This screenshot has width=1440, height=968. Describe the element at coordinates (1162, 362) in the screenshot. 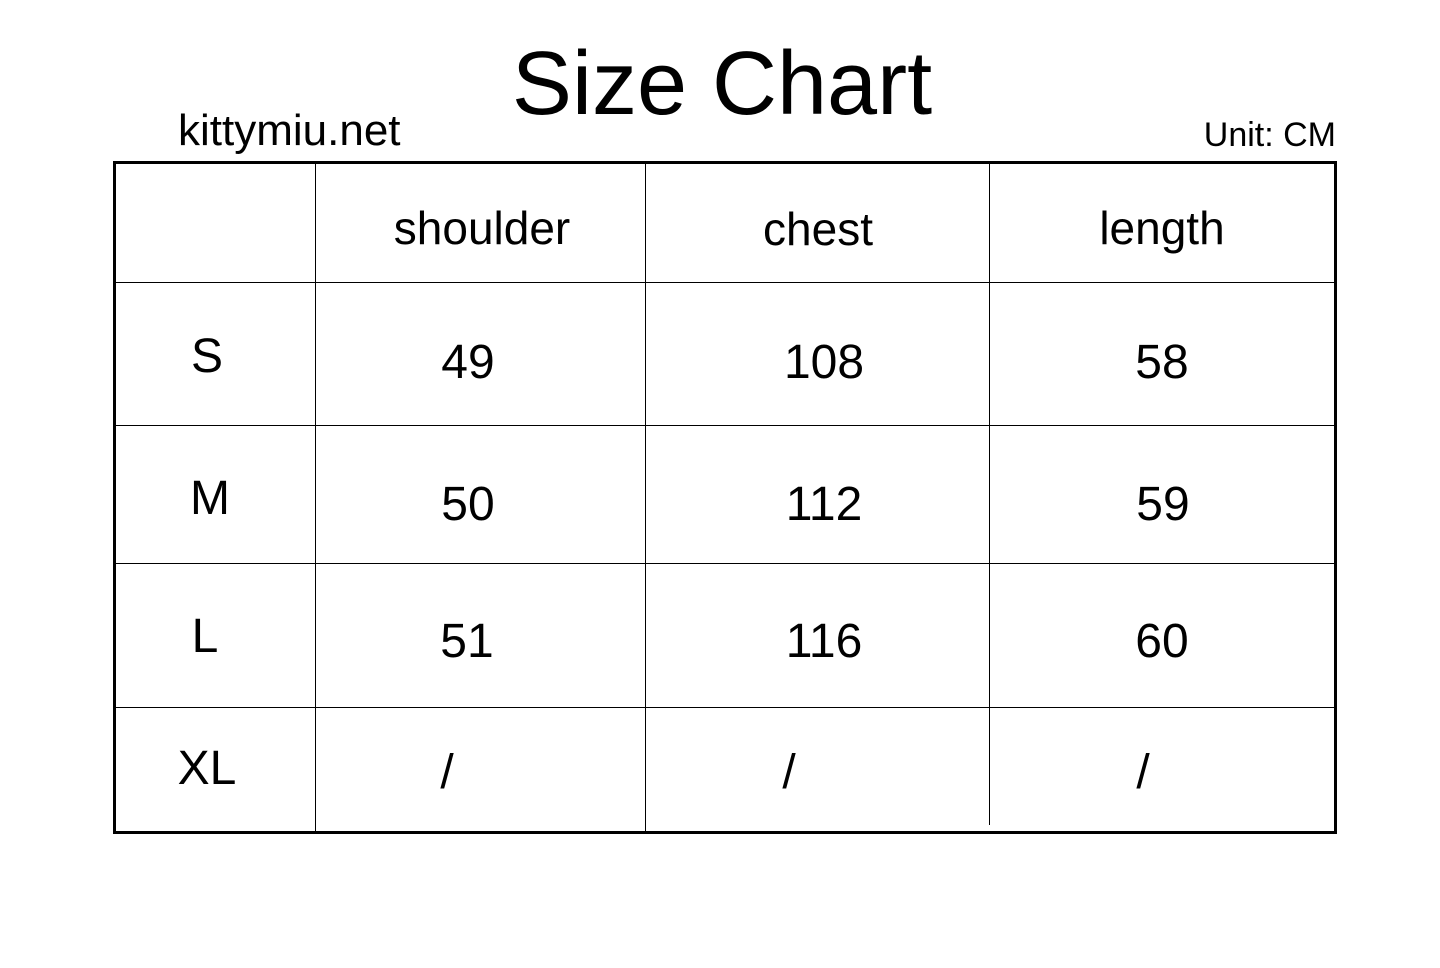

I see `table-cell: 58` at that location.